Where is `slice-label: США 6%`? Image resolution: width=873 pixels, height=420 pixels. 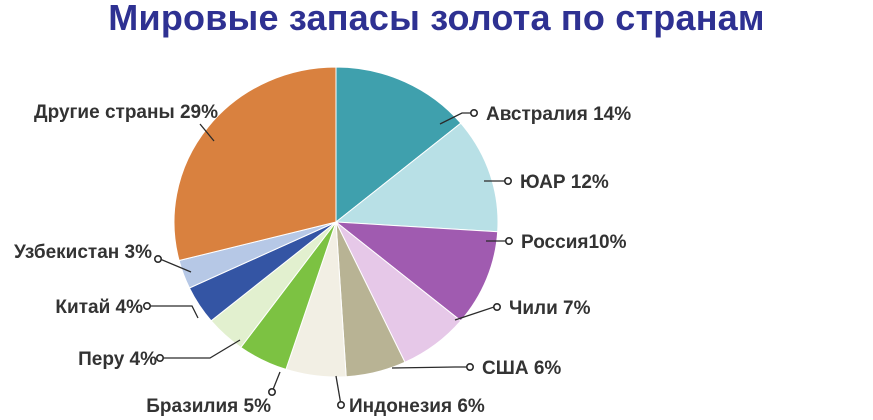 slice-label: США 6% is located at coordinates (521, 368).